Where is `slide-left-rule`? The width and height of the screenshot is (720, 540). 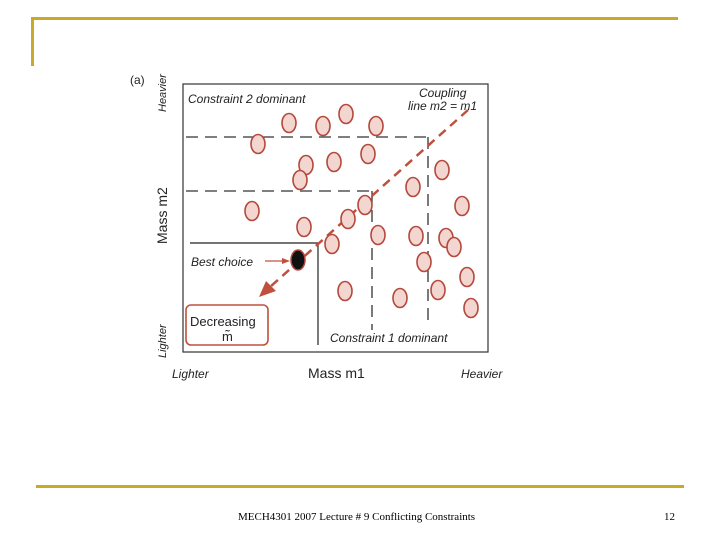 slide-left-rule is located at coordinates (32, 41).